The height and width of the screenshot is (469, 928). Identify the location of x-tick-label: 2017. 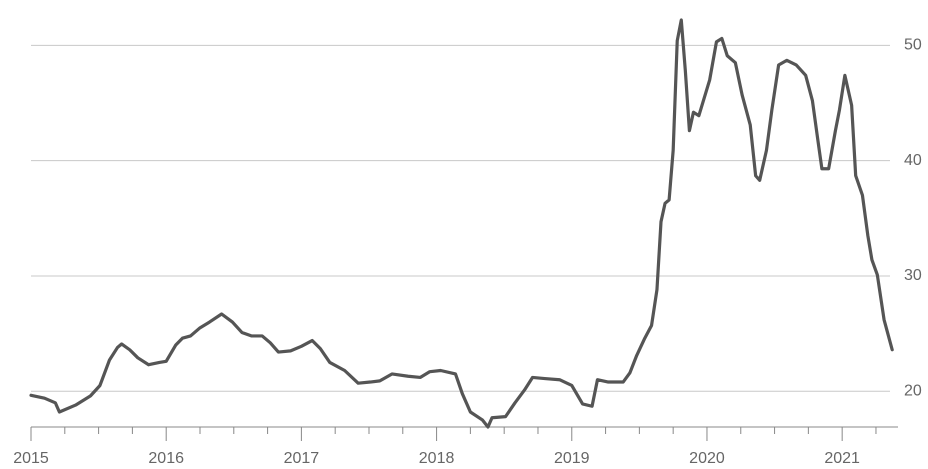
(302, 458).